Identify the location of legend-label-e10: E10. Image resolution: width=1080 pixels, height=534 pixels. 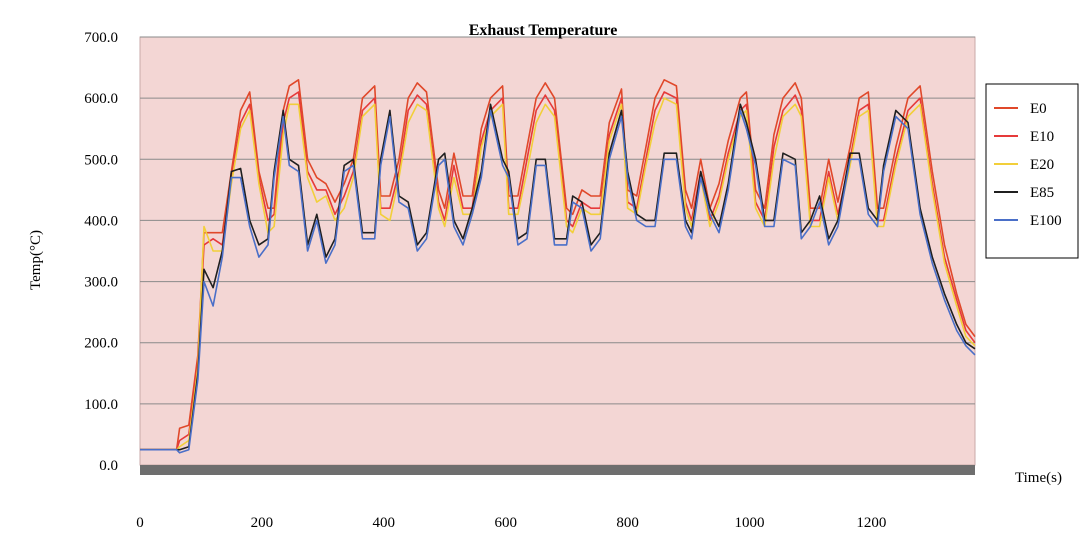
(1042, 137).